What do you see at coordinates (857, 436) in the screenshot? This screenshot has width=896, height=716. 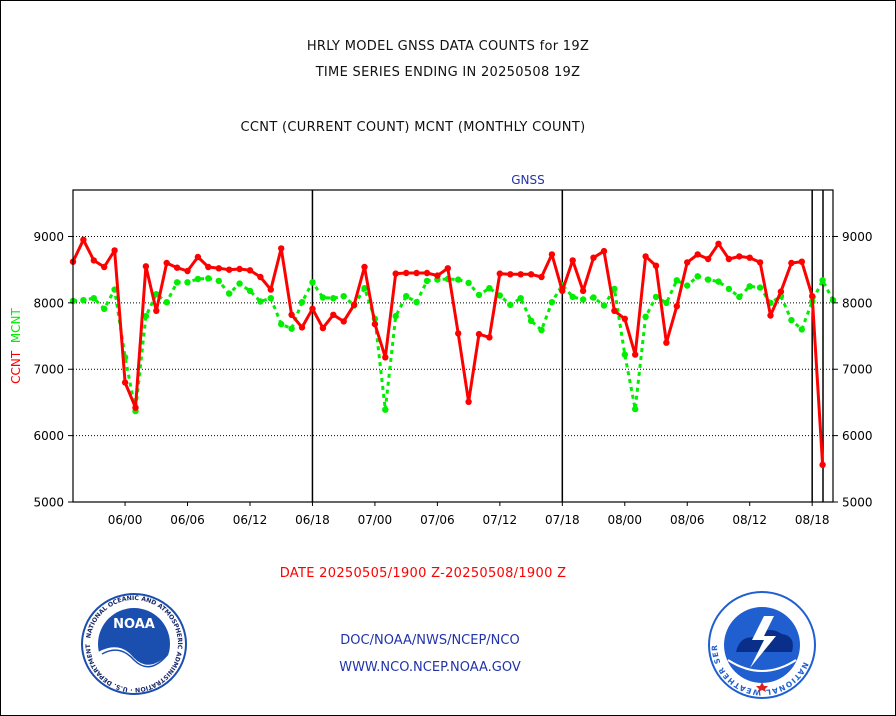 I see `y-tick-label-right-6000: 6000` at bounding box center [857, 436].